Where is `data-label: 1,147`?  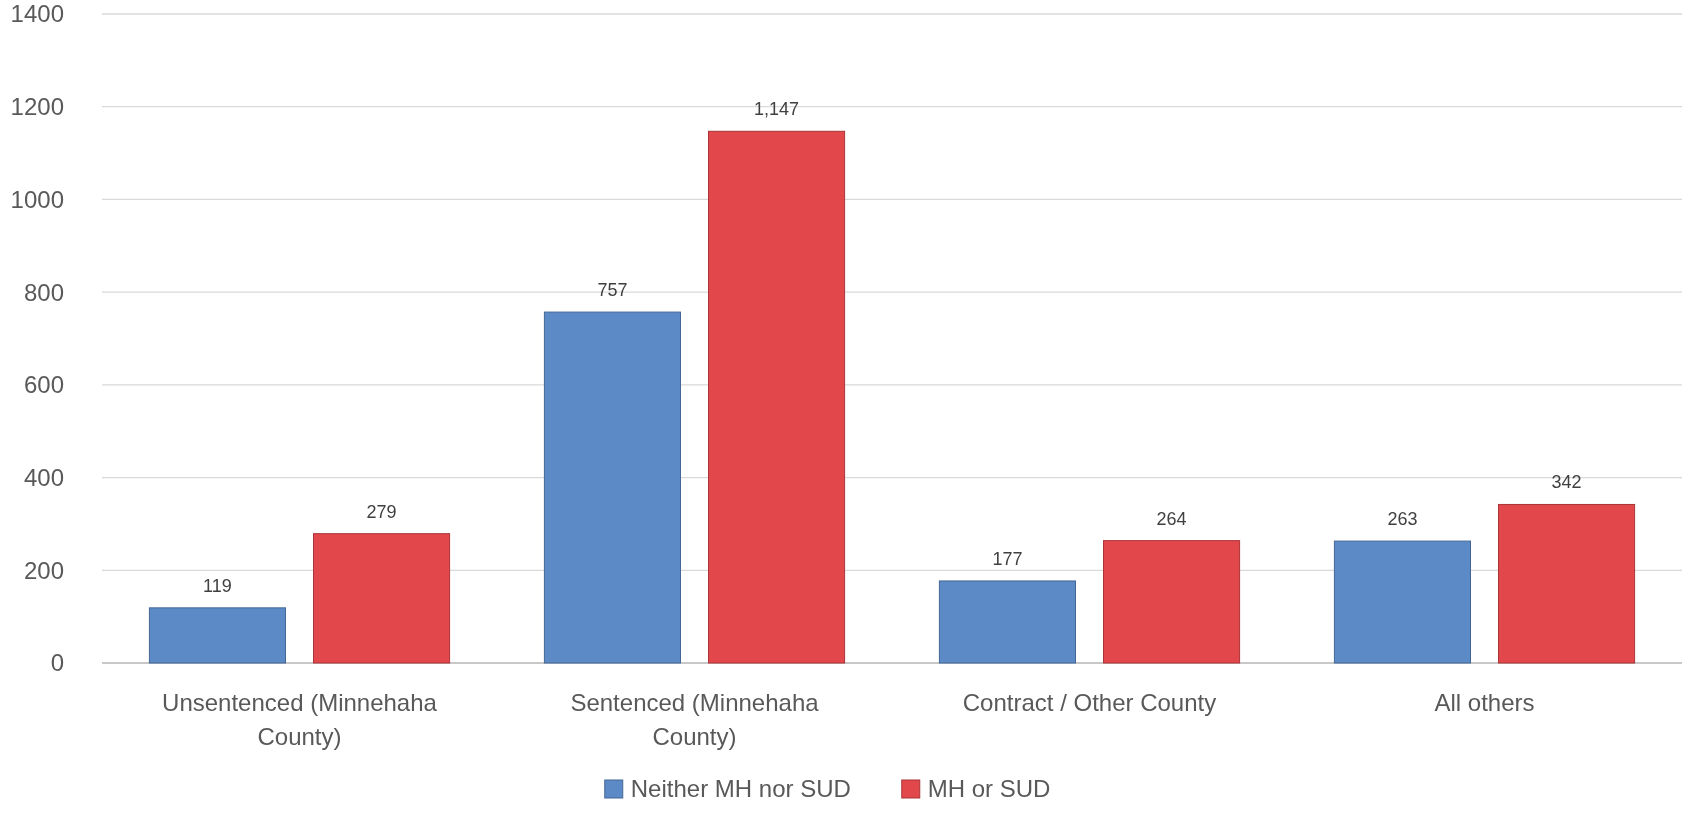
data-label: 1,147 is located at coordinates (777, 109).